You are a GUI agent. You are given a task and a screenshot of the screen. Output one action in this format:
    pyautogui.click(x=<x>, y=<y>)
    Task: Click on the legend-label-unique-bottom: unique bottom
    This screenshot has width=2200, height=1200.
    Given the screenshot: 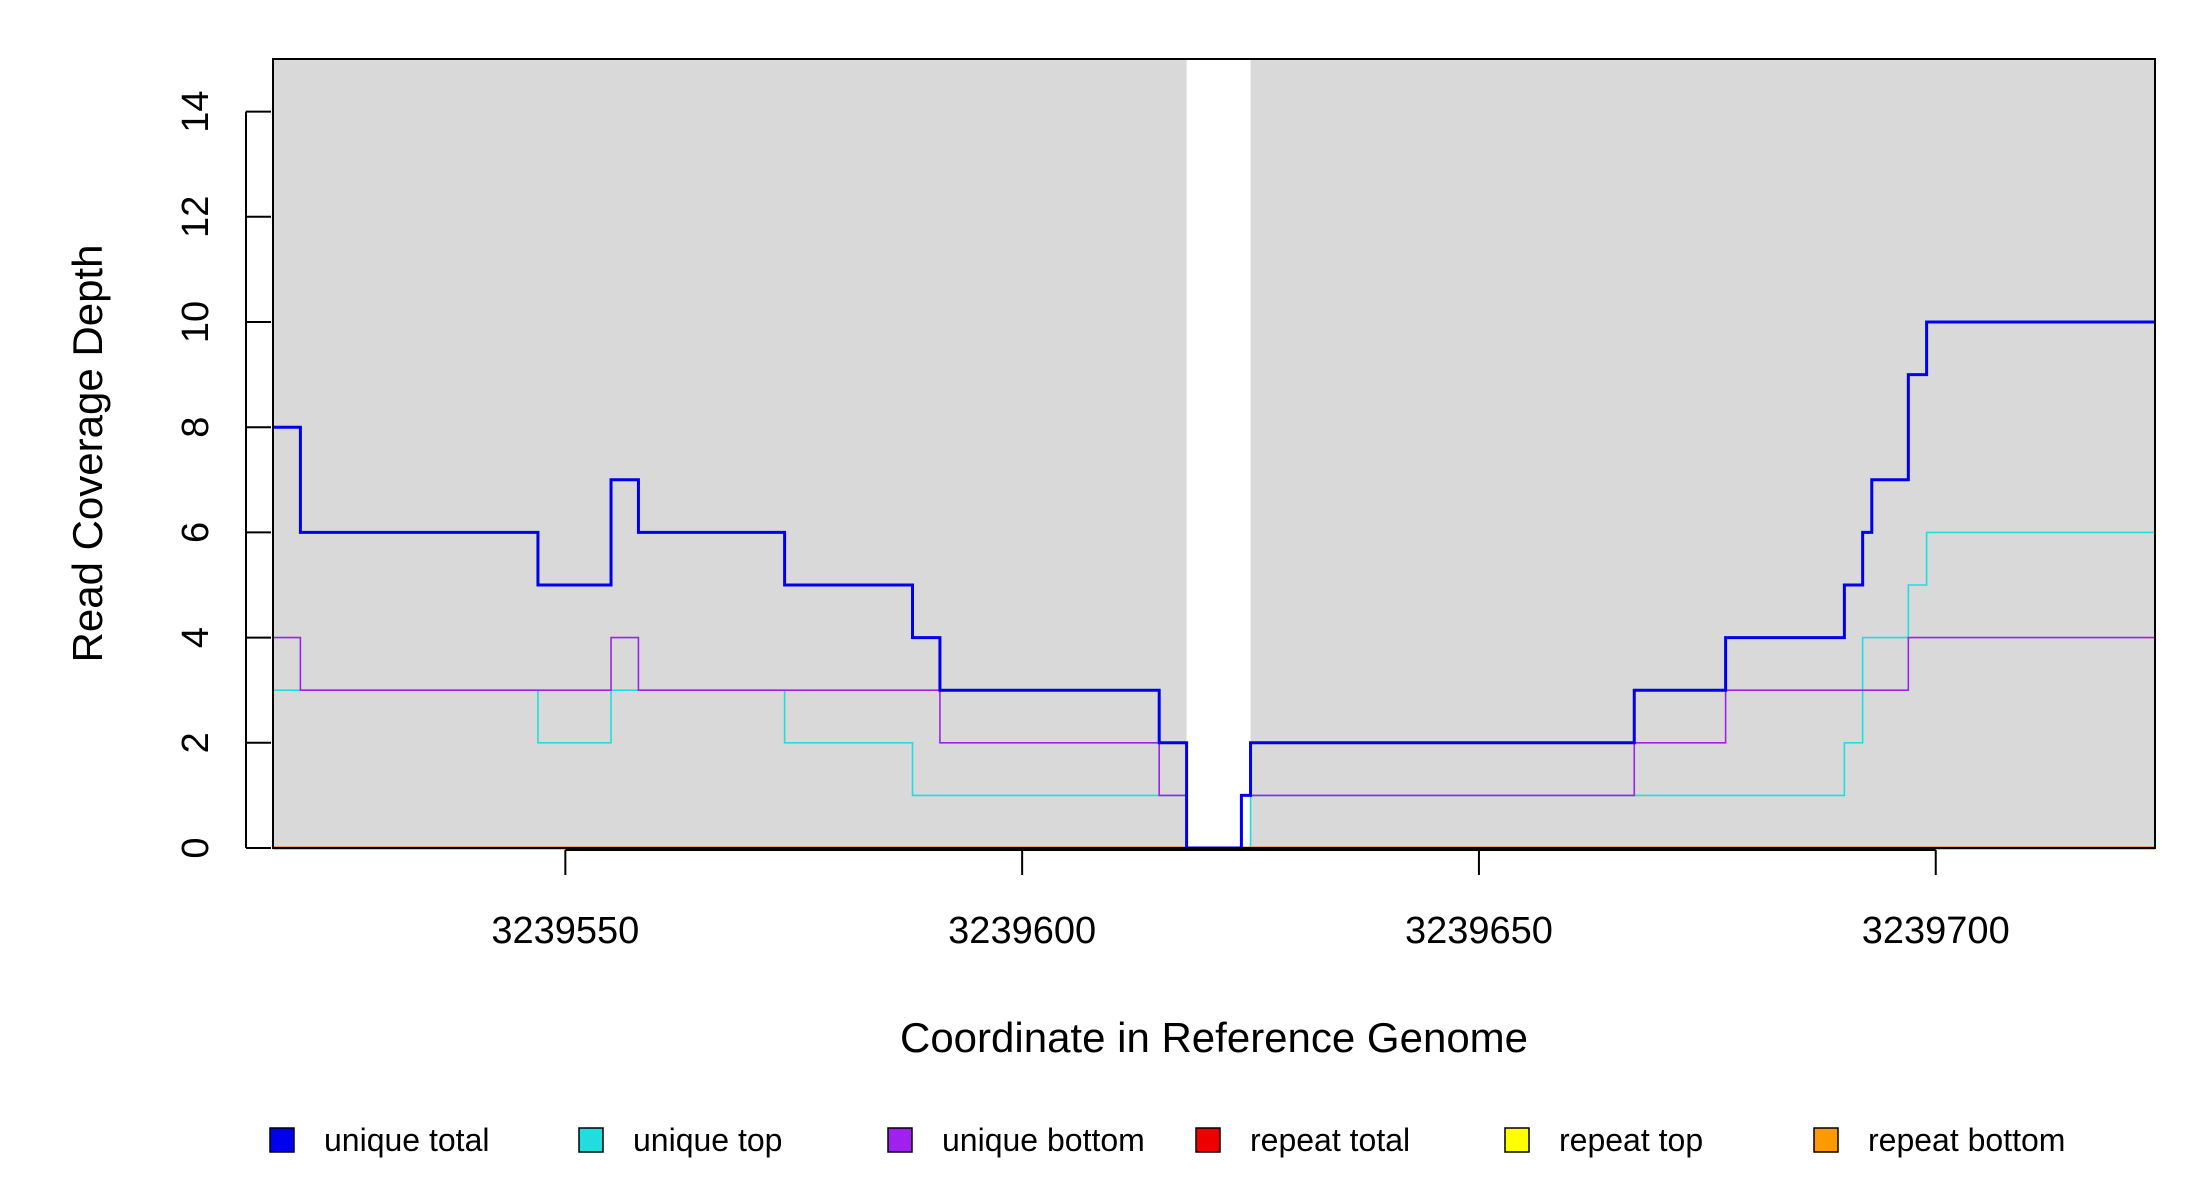 What is the action you would take?
    pyautogui.click(x=1043, y=1140)
    